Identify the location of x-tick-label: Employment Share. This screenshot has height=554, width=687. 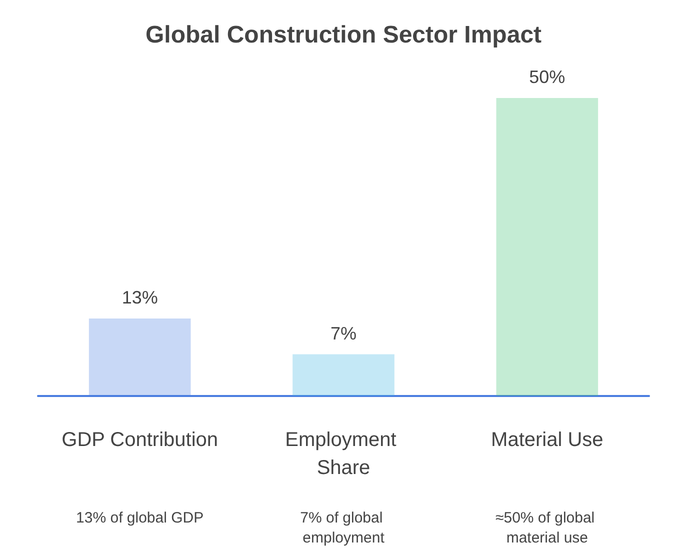
(343, 454).